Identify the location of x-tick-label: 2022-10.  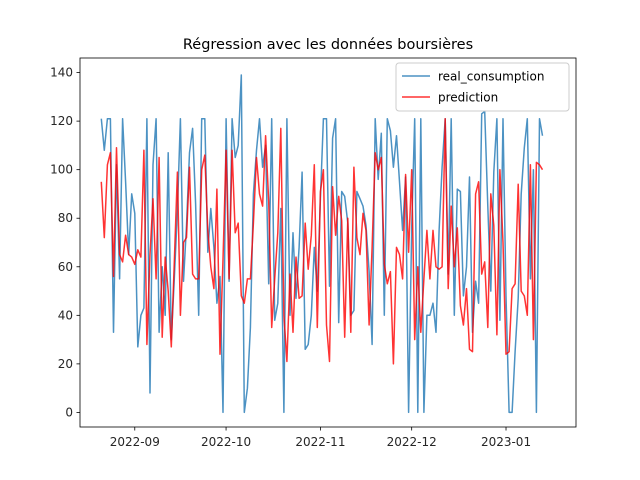
(226, 442).